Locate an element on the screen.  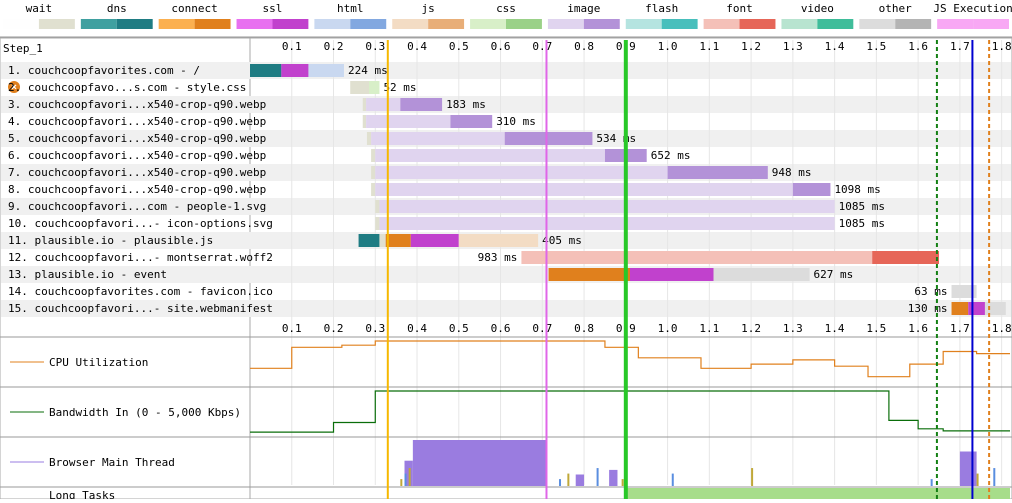
legend-label: JS Execution is located at coordinates (972, 8).